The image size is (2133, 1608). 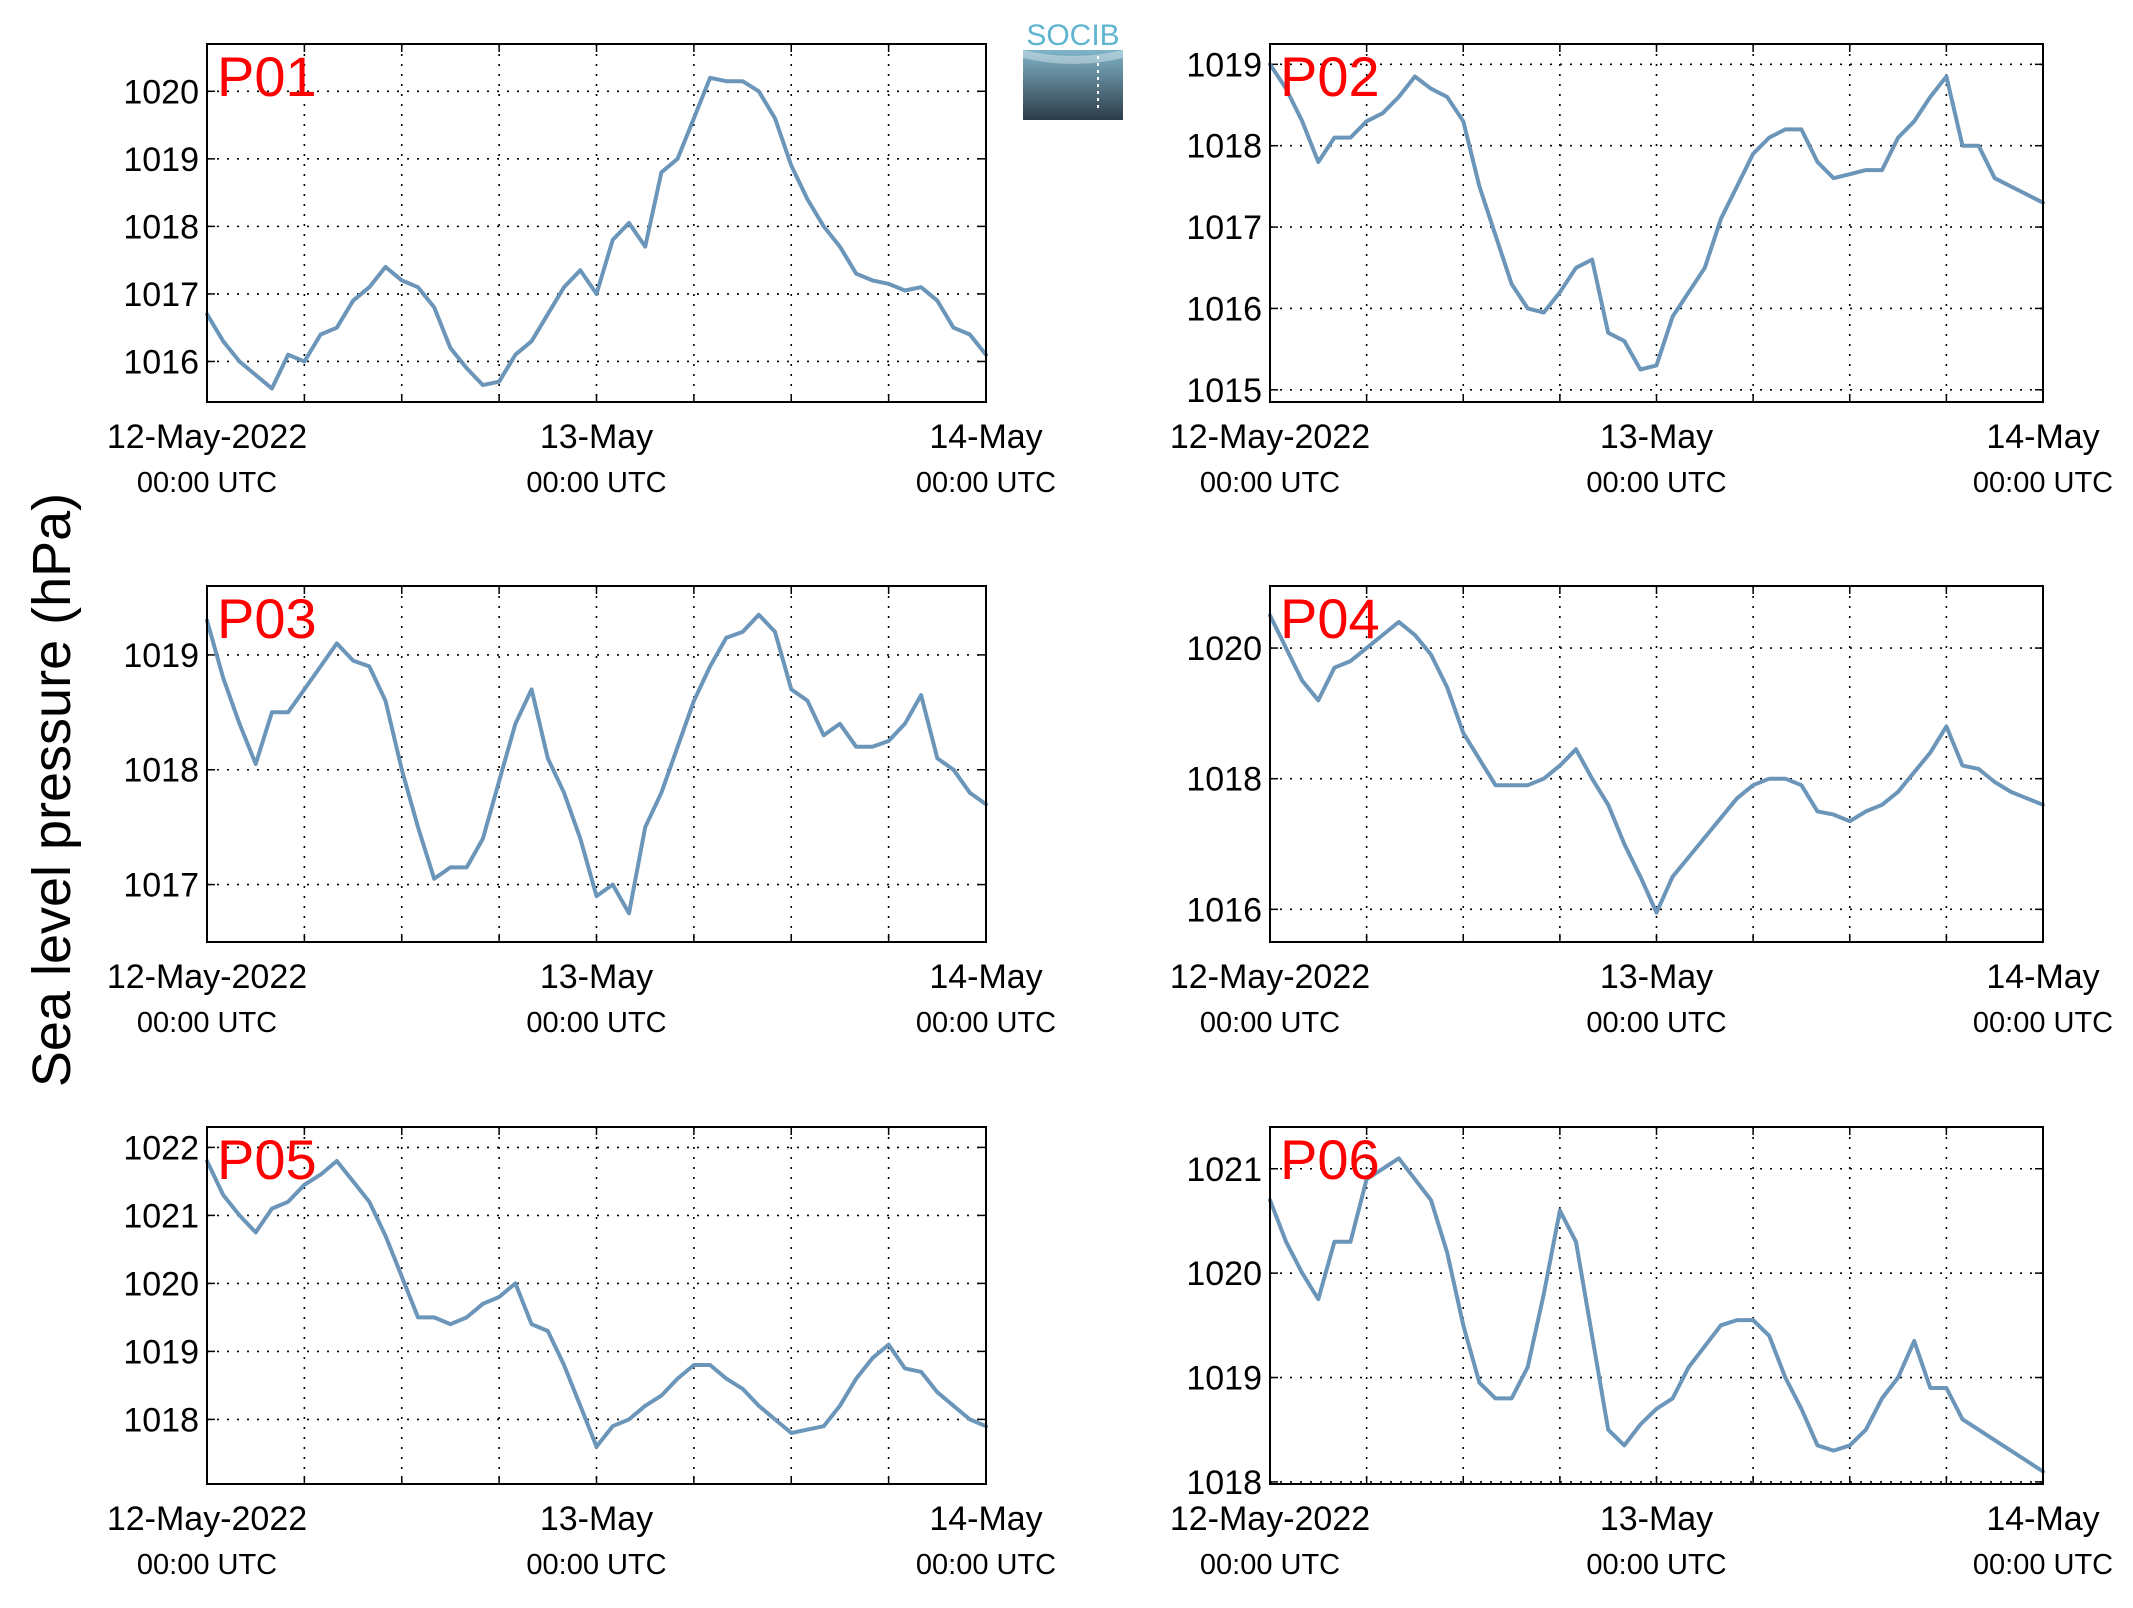 What do you see at coordinates (1330, 618) in the screenshot?
I see `station-label: P04` at bounding box center [1330, 618].